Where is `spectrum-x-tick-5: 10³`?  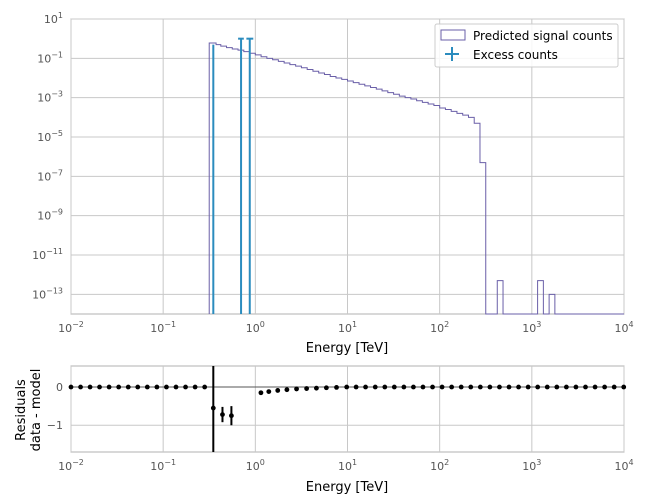
spectrum-x-tick-5: 10³ is located at coordinates (531, 327).